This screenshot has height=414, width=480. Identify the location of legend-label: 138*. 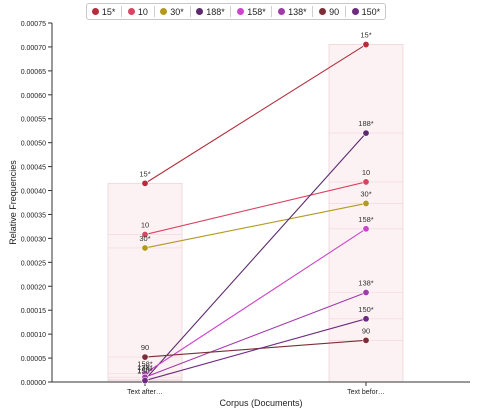
(297, 11).